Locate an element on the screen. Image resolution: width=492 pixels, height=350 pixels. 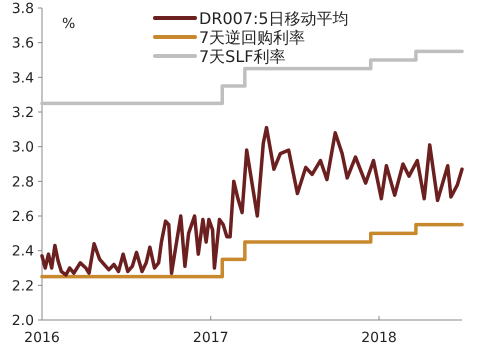
x-tick-label: 2017 is located at coordinates (210, 338).